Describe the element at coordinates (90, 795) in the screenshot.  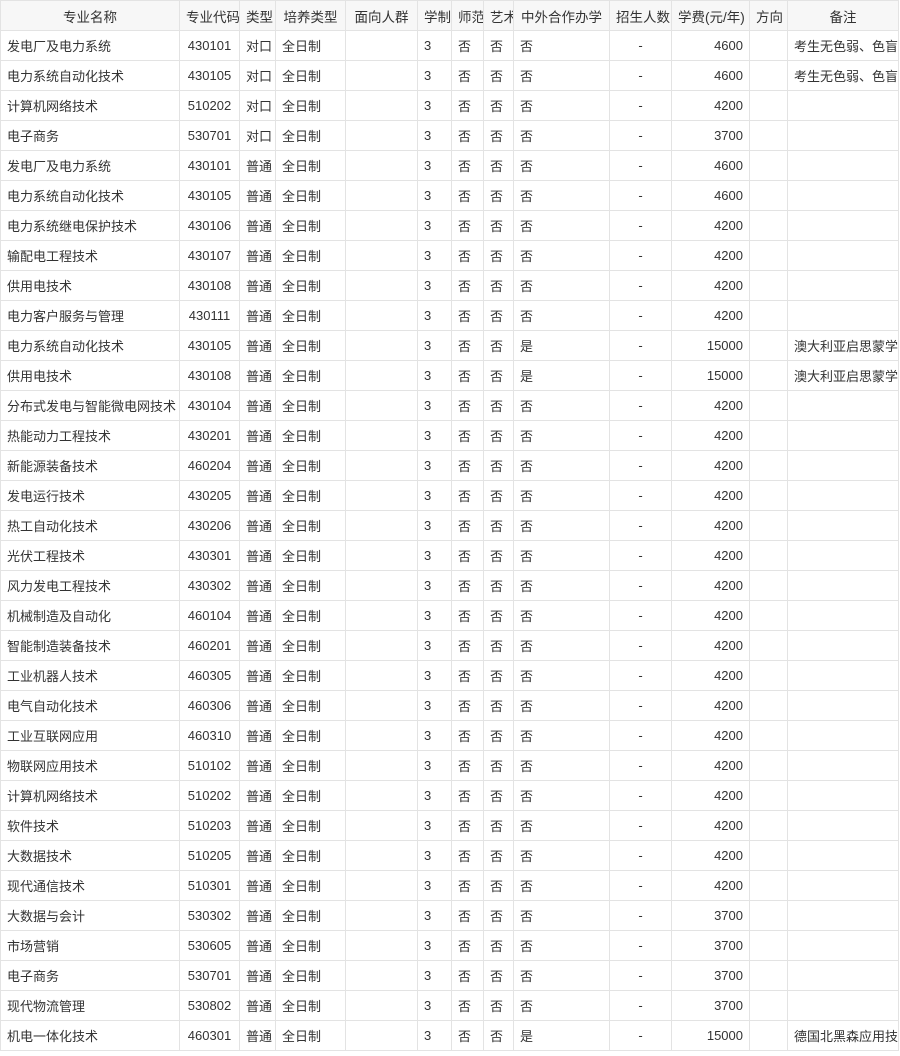
I see `cell-major-name: 计算机网络技术` at that location.